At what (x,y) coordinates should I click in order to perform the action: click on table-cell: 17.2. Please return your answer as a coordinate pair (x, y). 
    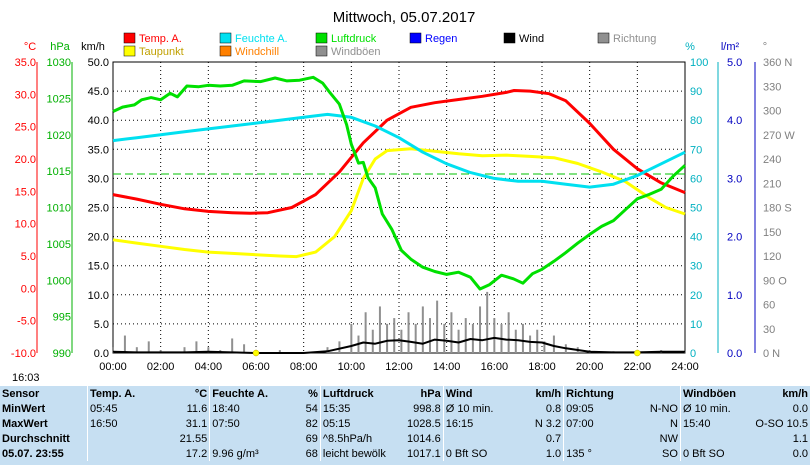
    Looking at the image, I should click on (196, 453).